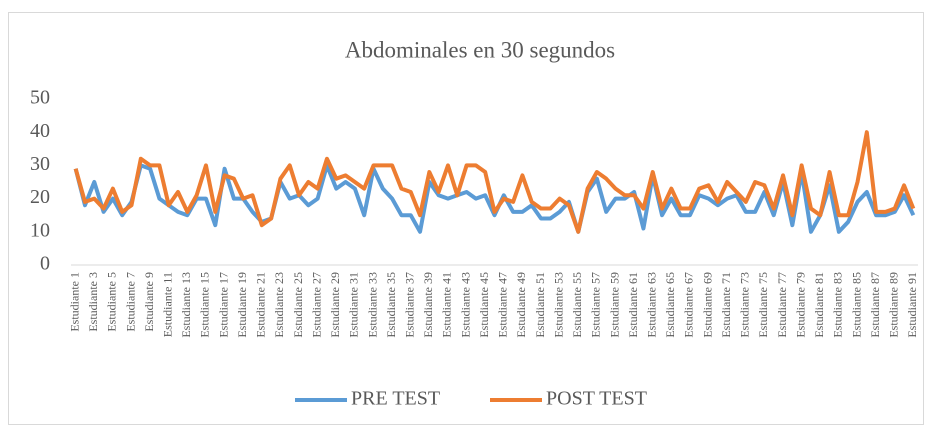 This screenshot has height=427, width=932. What do you see at coordinates (540, 305) in the screenshot?
I see `x-tick-label: Estudiante 51` at bounding box center [540, 305].